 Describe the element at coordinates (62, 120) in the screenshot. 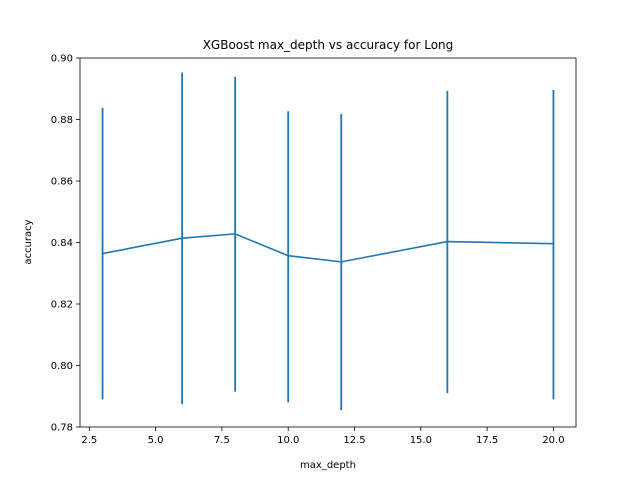

I see `y-tick-label: 0.88` at that location.